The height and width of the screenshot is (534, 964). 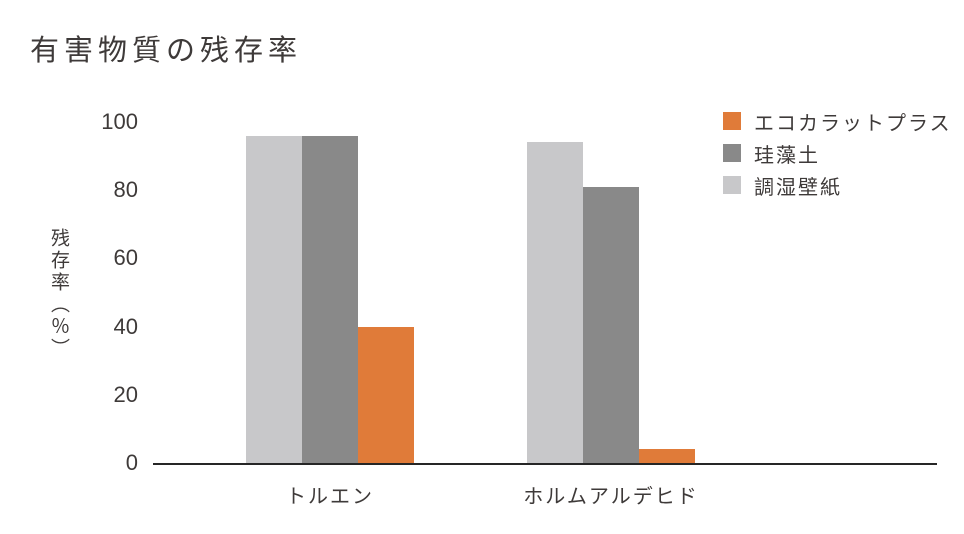 What do you see at coordinates (611, 324) in the screenshot?
I see `bar-珪藻土-ホルムアルデヒド` at bounding box center [611, 324].